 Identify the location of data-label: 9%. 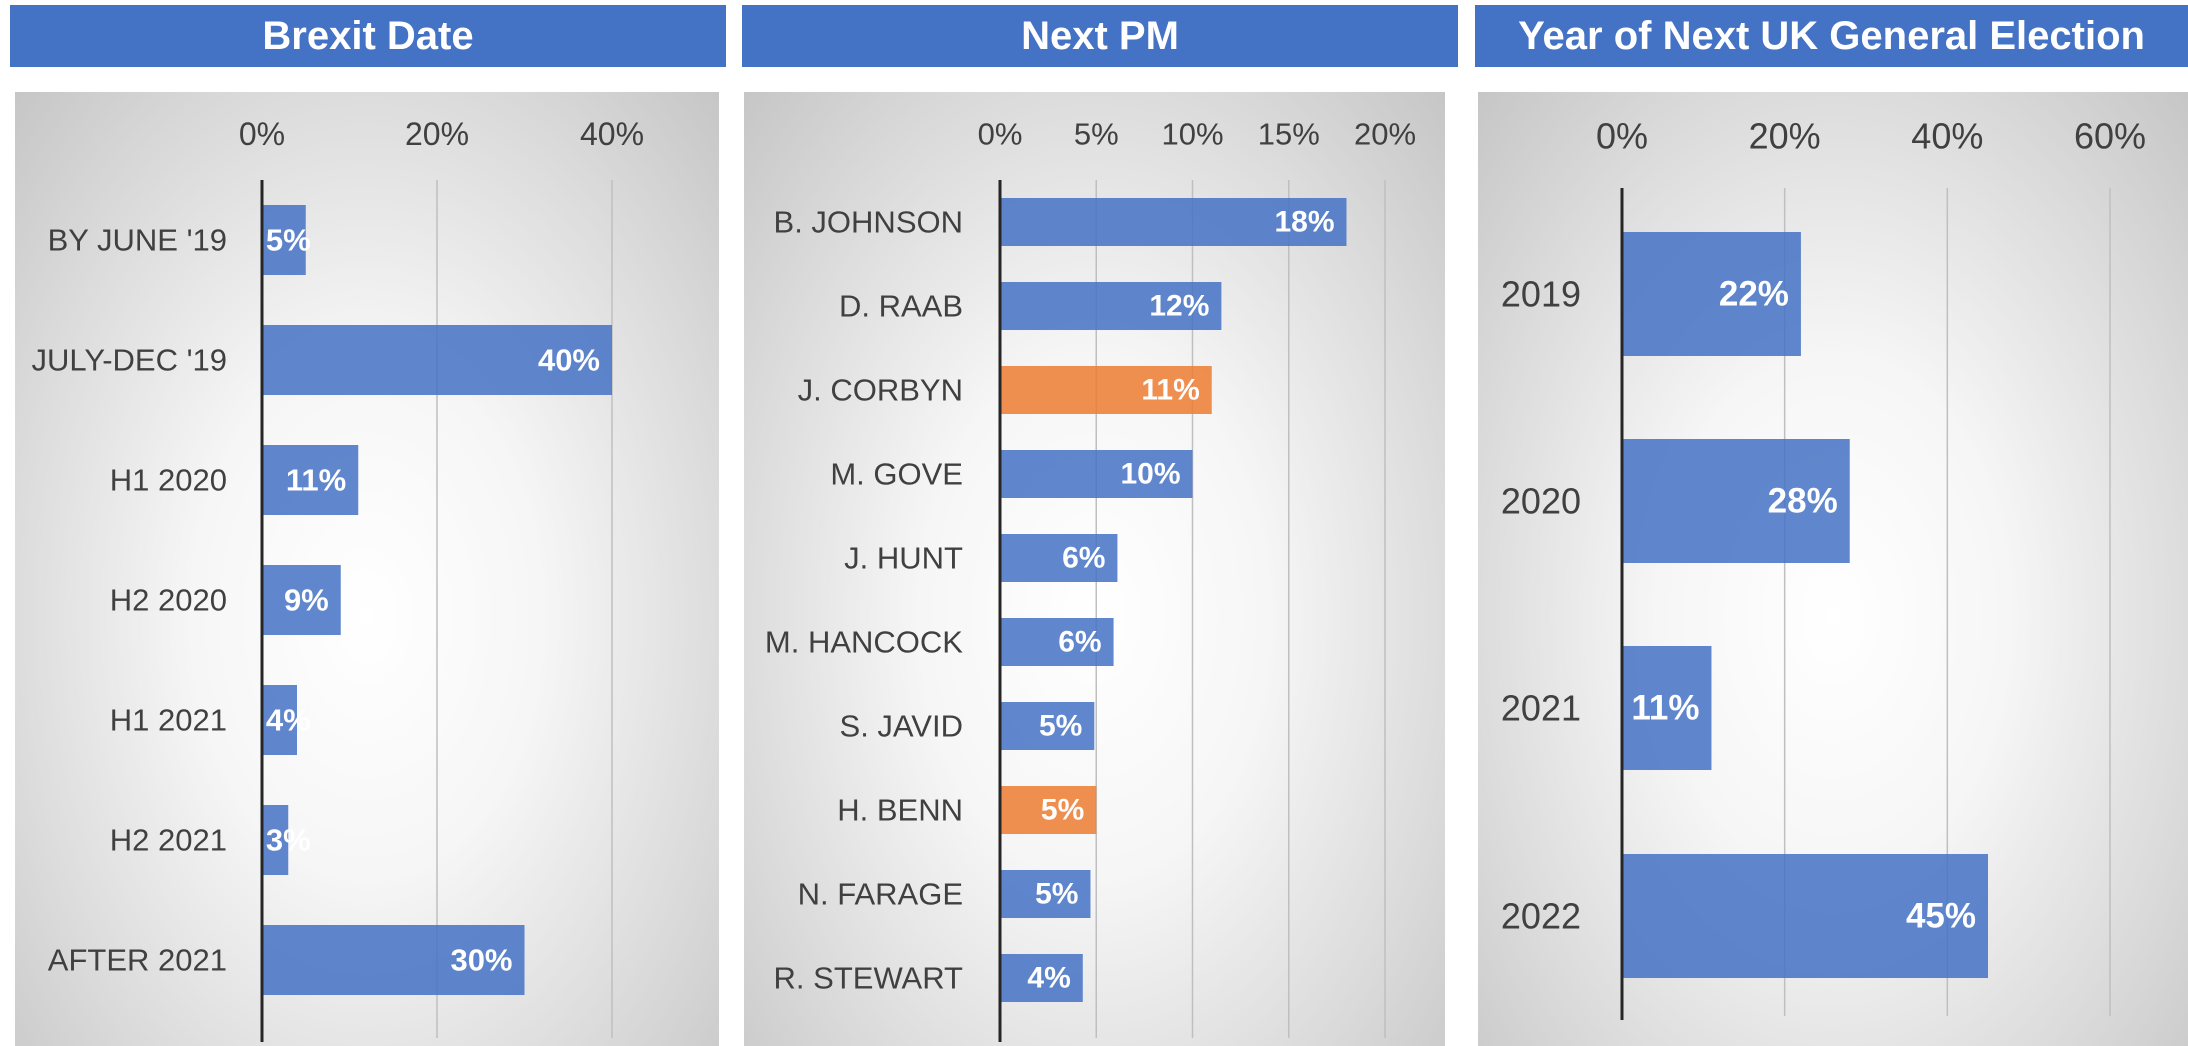
(306, 600).